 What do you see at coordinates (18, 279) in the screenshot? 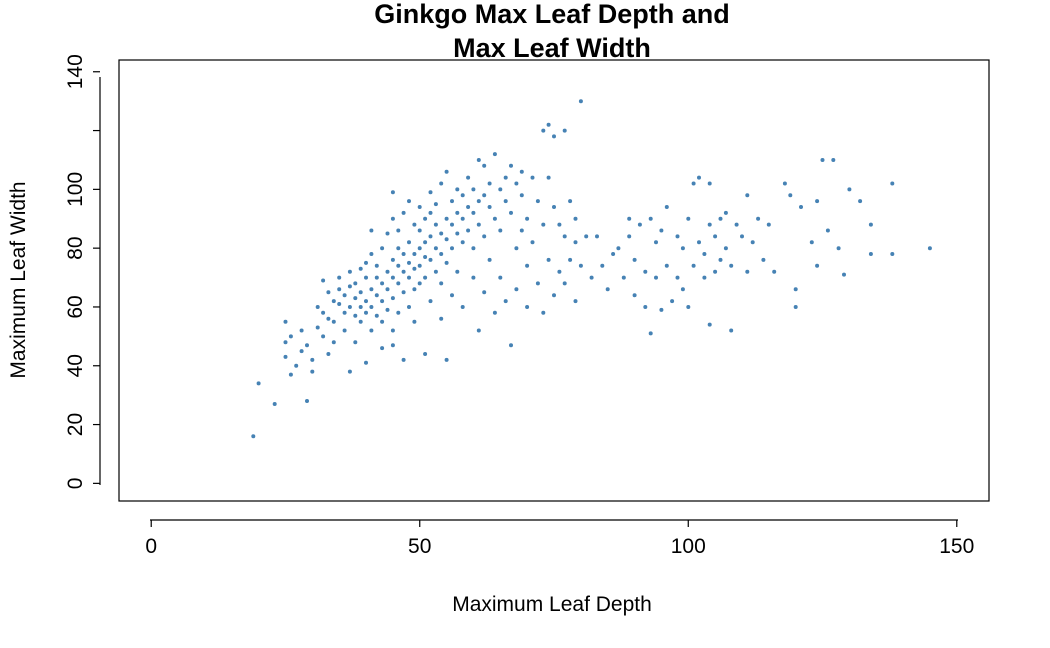
I see `y-axis-label: Maximum Leaf Width` at bounding box center [18, 279].